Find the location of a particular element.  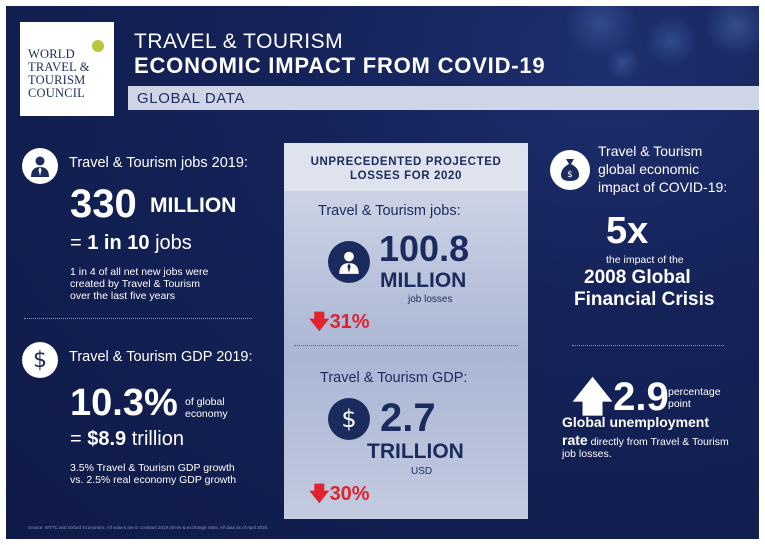

gdp-2019-label: Travel & Tourism GDP 2019: is located at coordinates (161, 357).